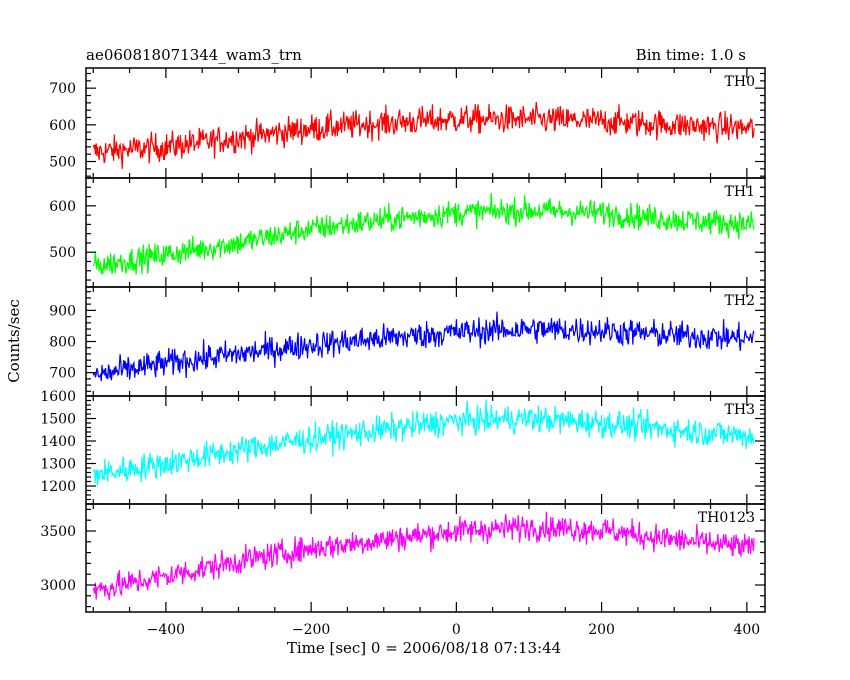 This screenshot has height=680, width=850. I want to click on x-tick-label: 0, so click(456, 630).